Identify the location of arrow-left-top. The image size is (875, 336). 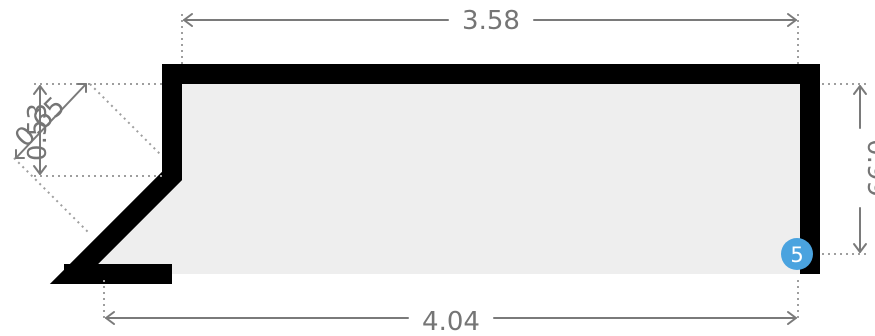
(40, 90).